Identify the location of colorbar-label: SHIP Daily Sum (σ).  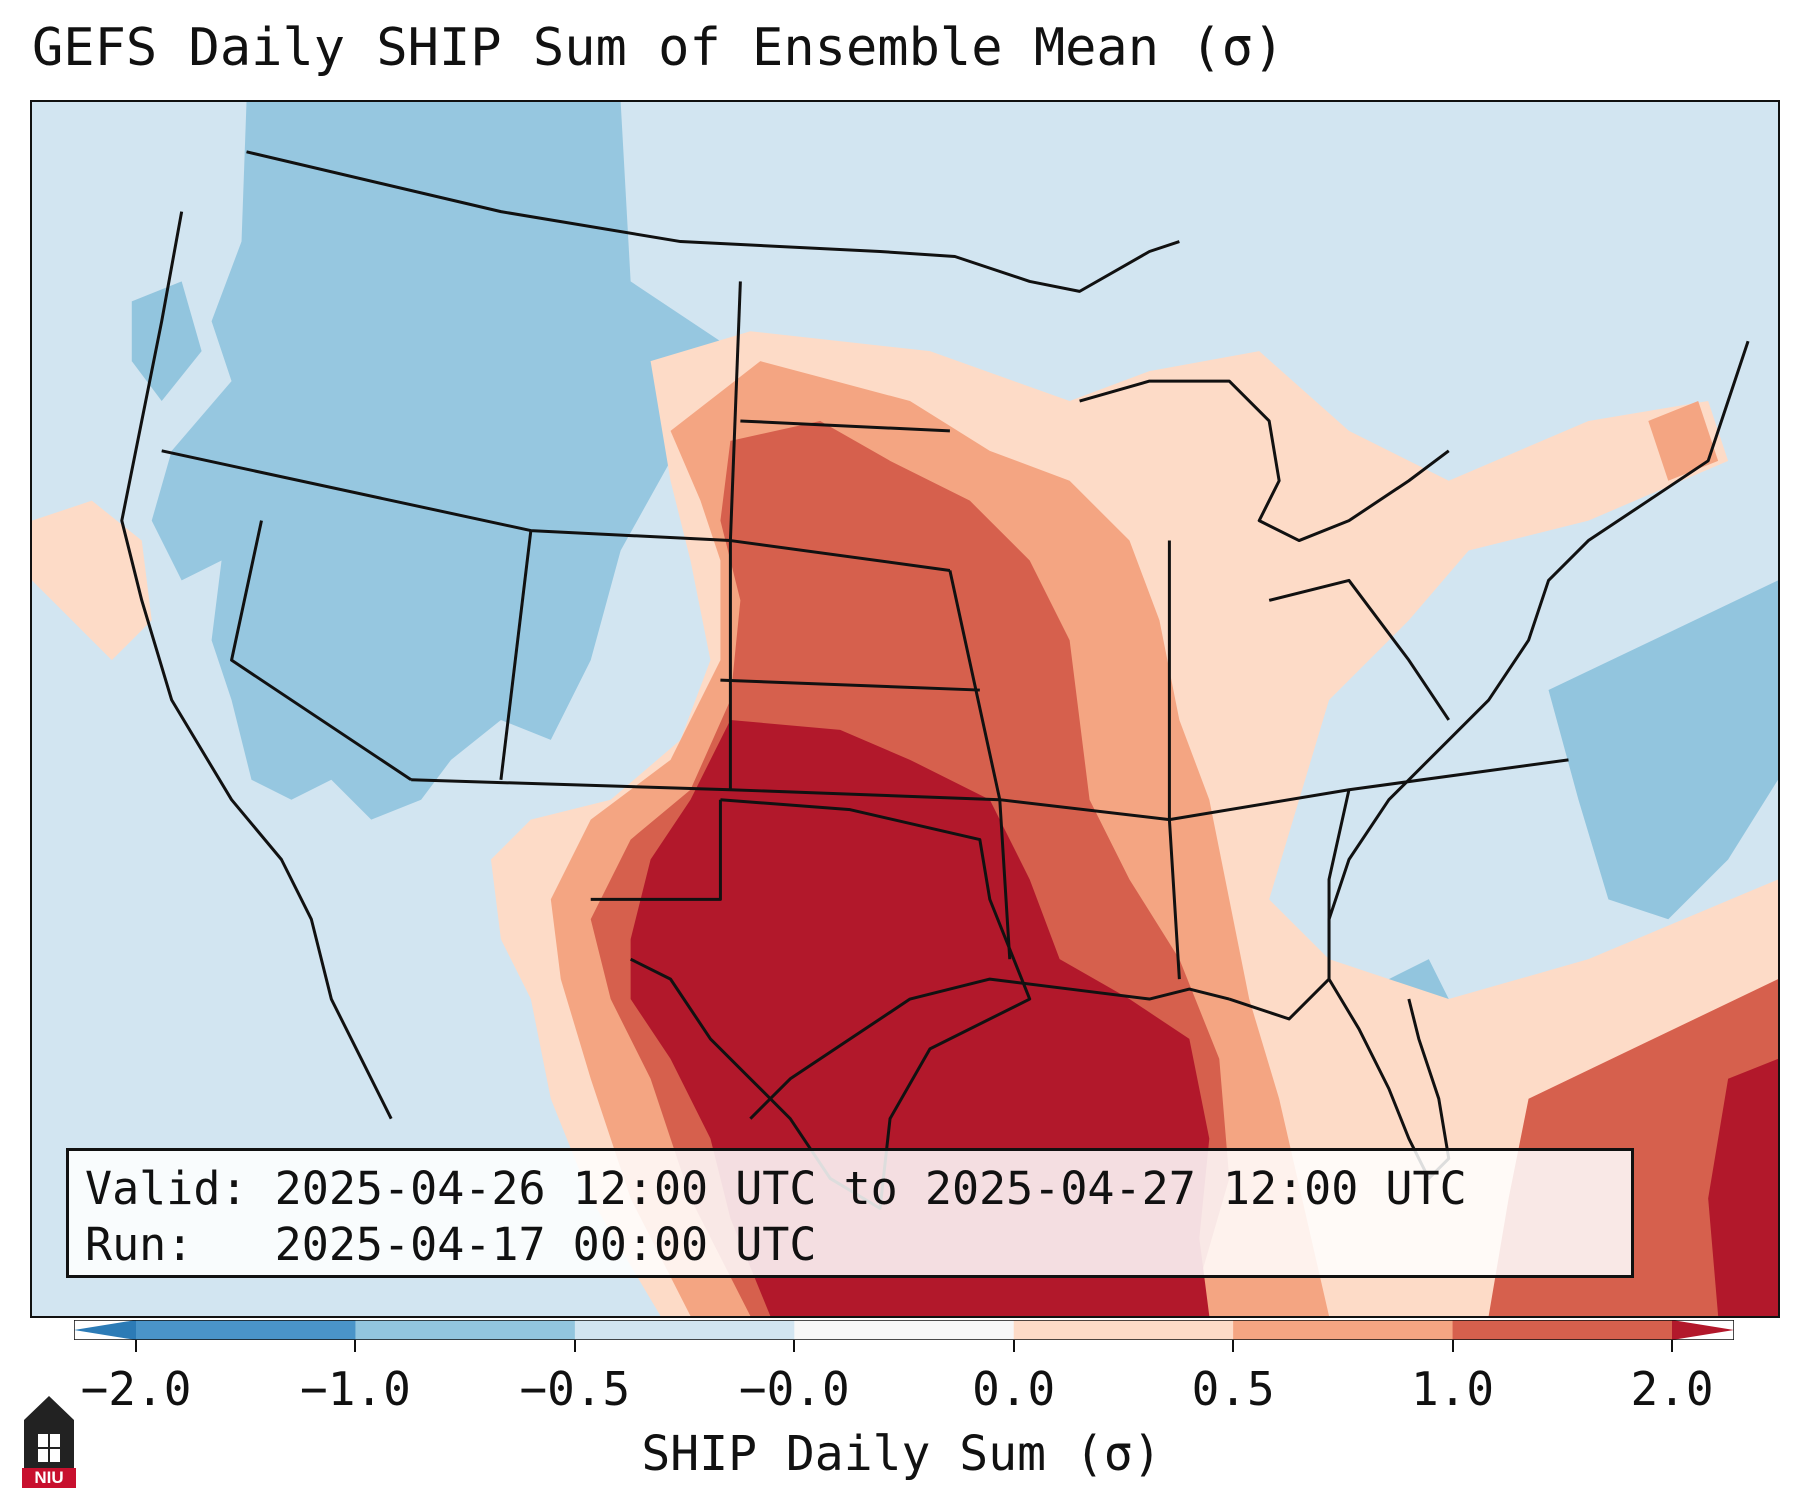
(901, 1454).